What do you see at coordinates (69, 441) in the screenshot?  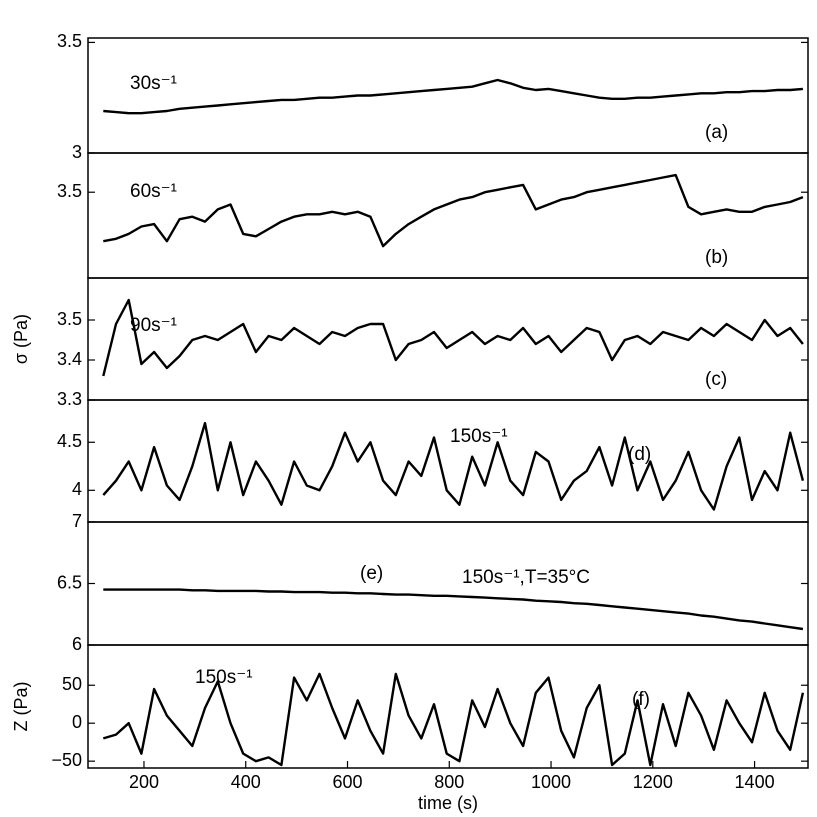 I see `y-tick-label: 4.5` at bounding box center [69, 441].